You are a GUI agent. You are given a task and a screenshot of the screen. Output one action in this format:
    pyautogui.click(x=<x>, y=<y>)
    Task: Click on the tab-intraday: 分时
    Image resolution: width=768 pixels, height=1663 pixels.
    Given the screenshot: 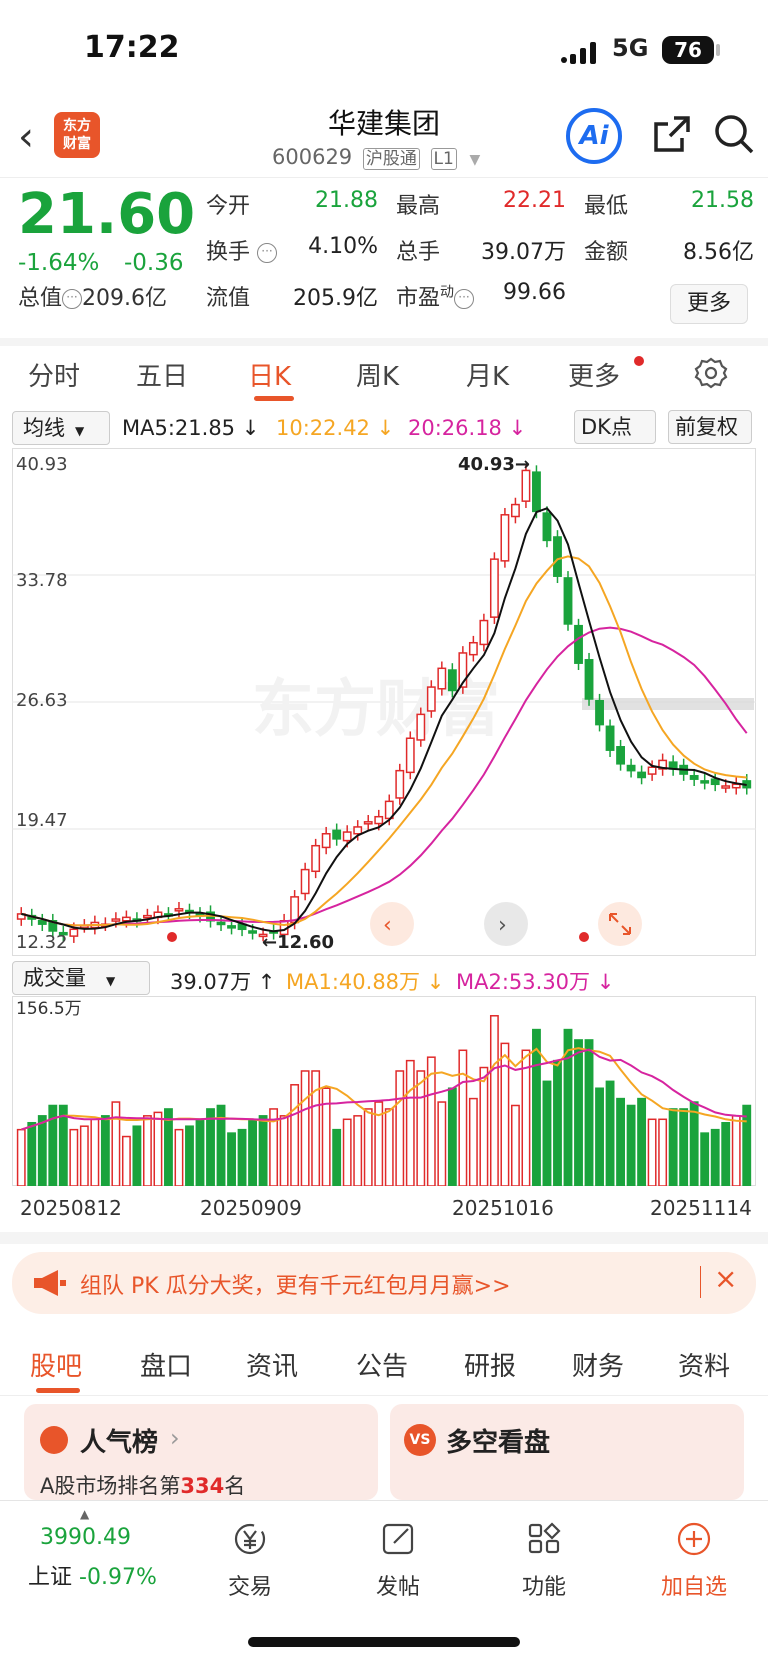 What is the action you would take?
    pyautogui.click(x=54, y=377)
    